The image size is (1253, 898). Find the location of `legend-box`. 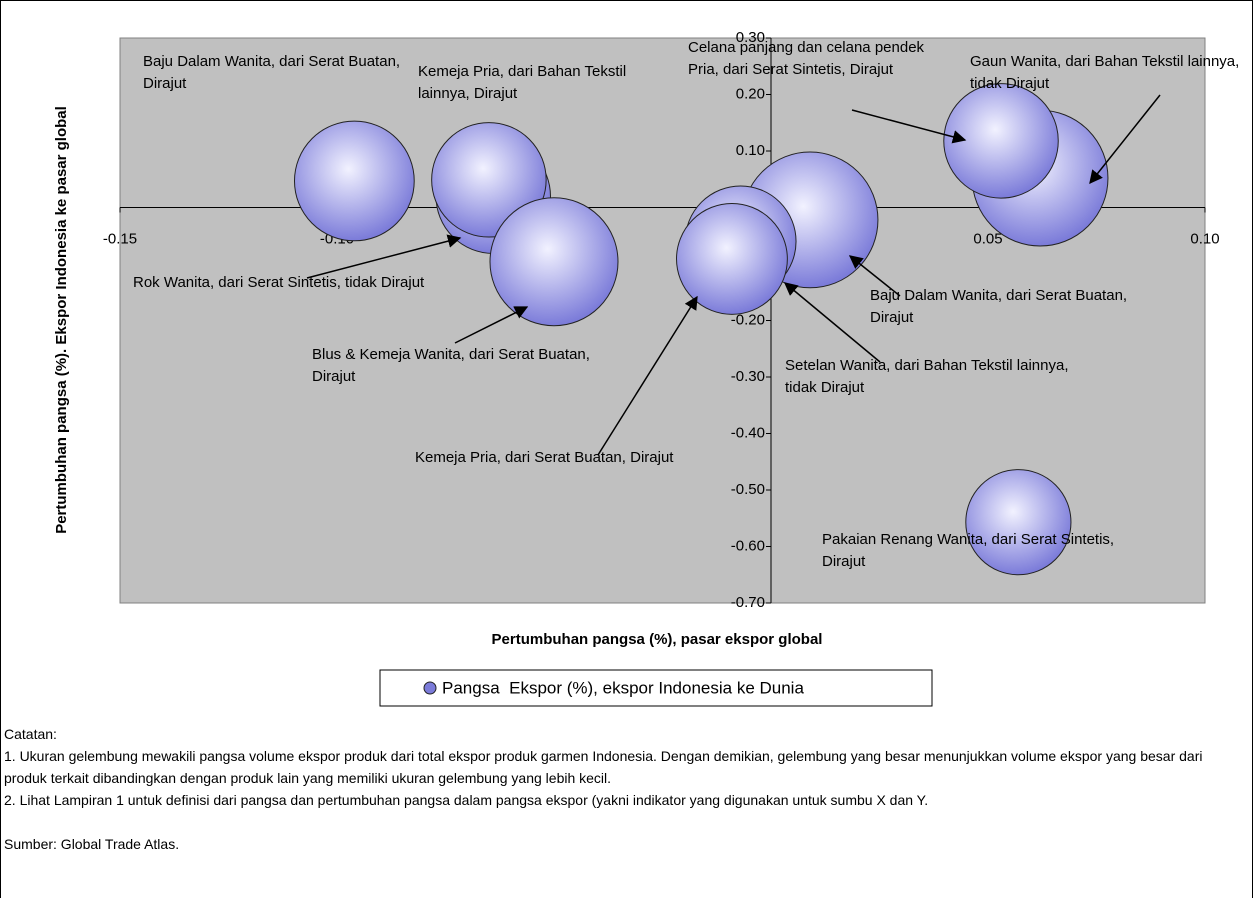

legend-box is located at coordinates (656, 688).